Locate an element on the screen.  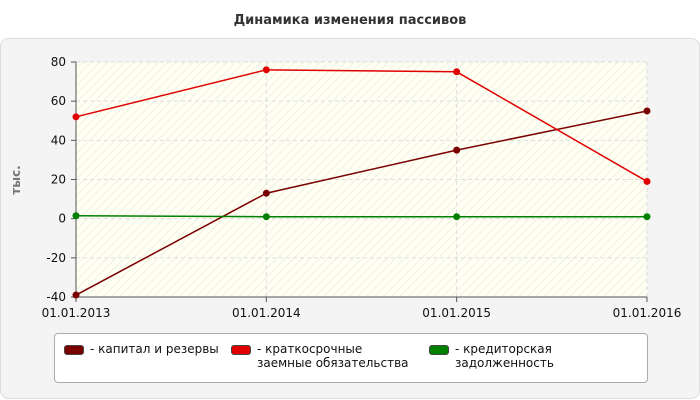
x-tick-label: 01.01.2015 is located at coordinates (456, 313).